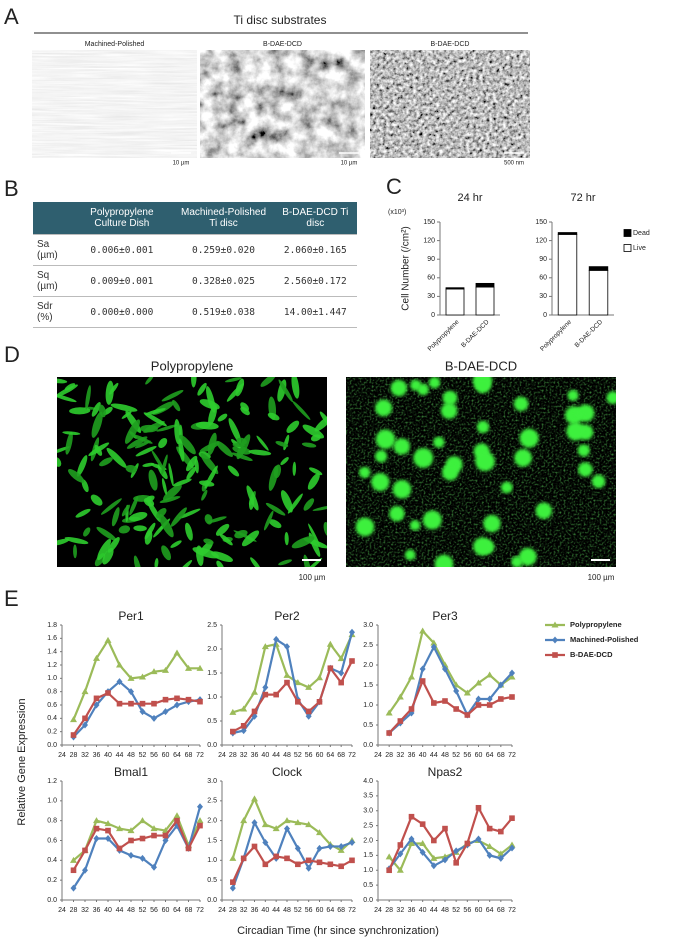 Image resolution: width=676 pixels, height=940 pixels. Describe the element at coordinates (287, 910) in the screenshot. I see `x-tick-label: 48` at that location.